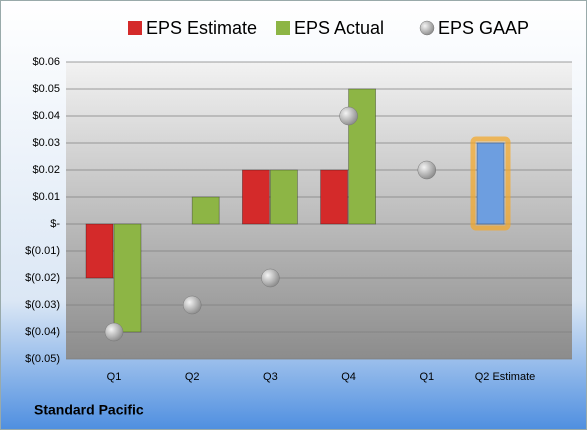 The image size is (587, 430). Describe the element at coordinates (89, 410) in the screenshot. I see `footer: Standard Pacific` at that location.